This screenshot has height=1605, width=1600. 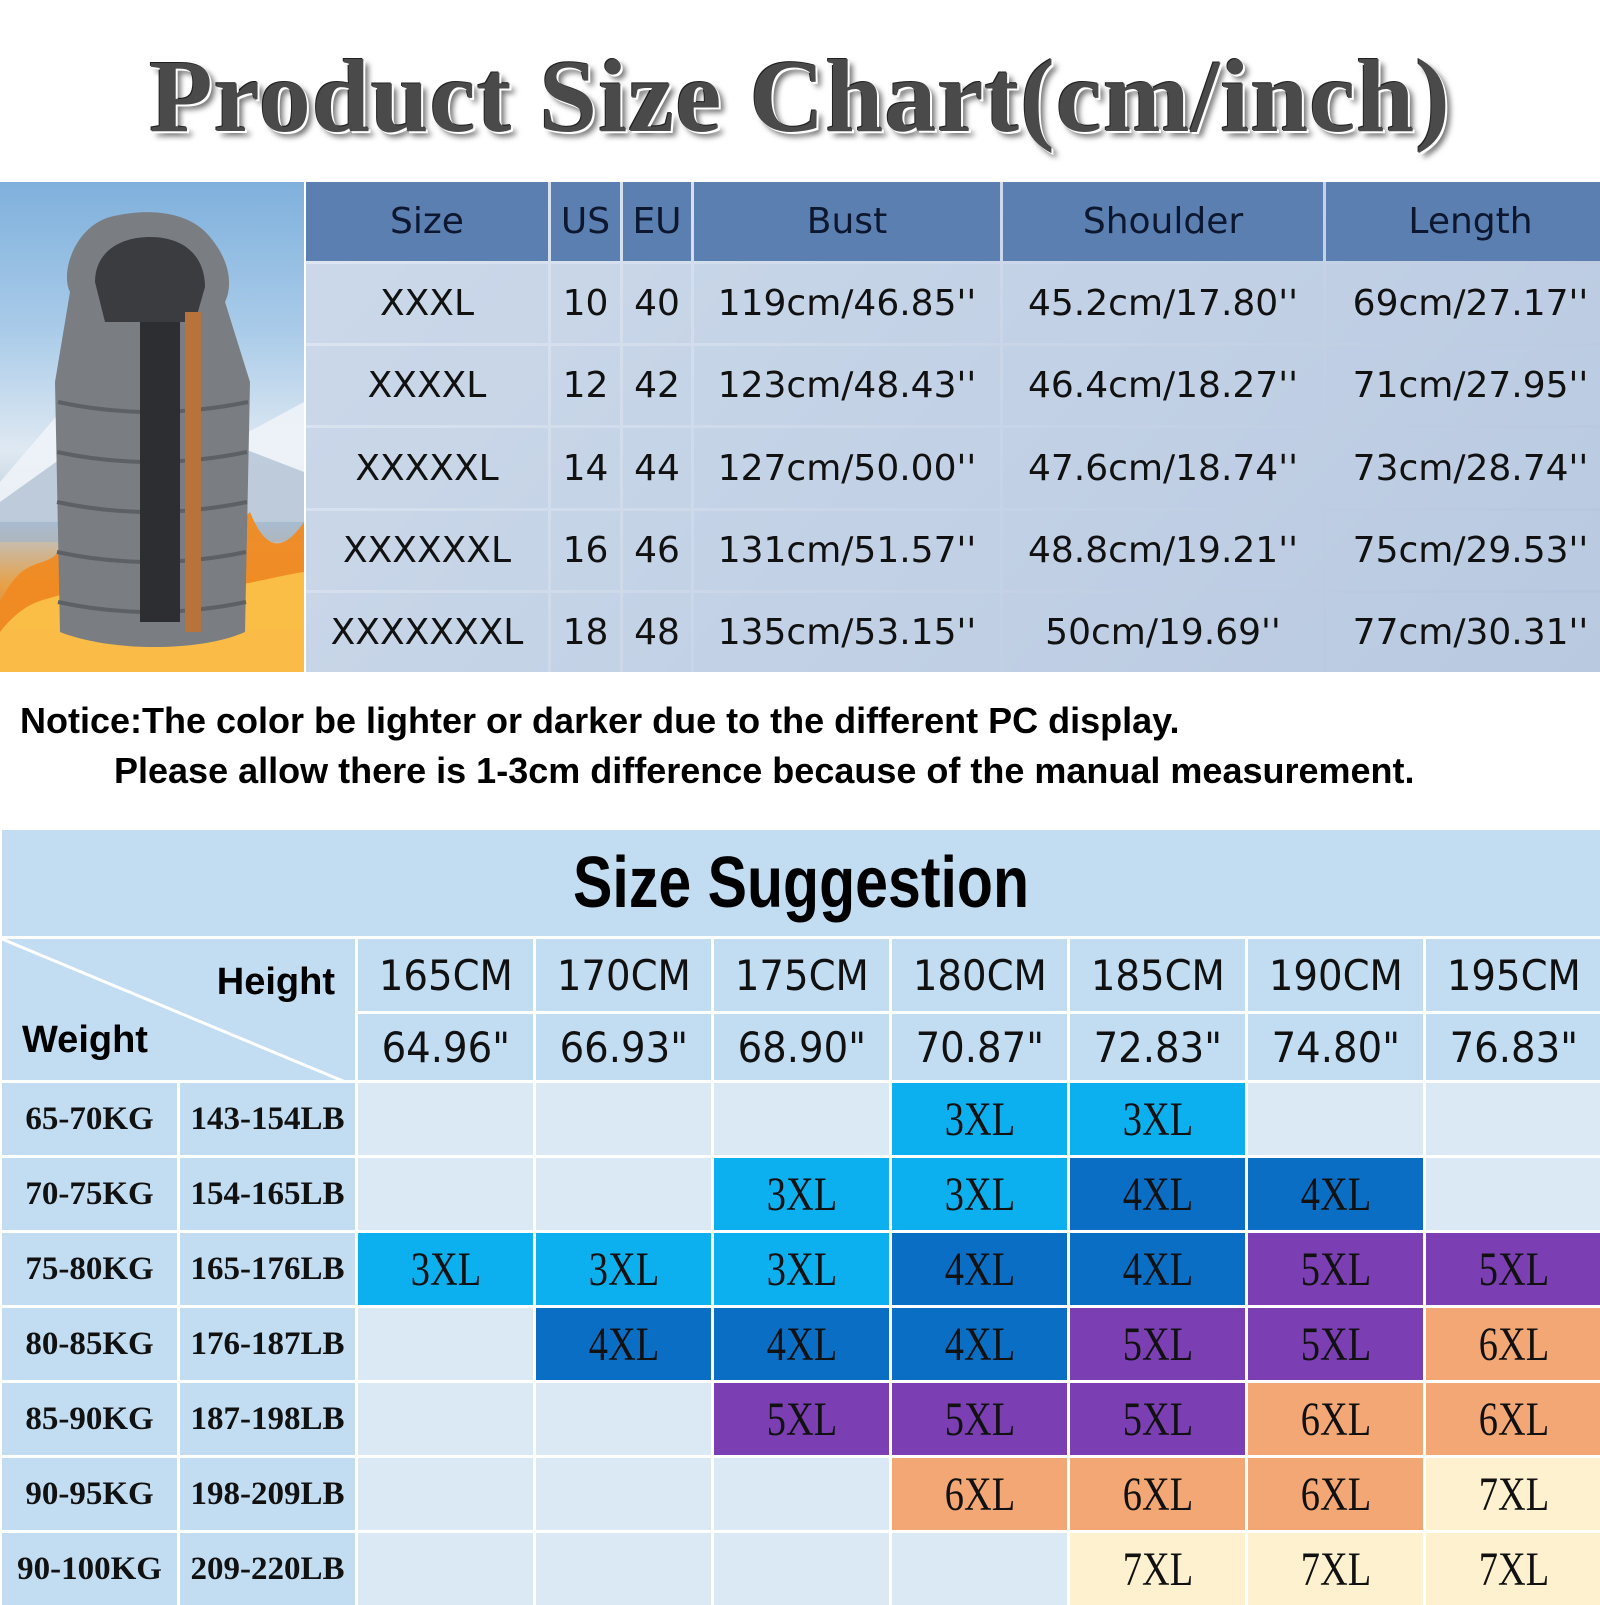 What do you see at coordinates (427, 632) in the screenshot?
I see `table-cell: XXXXXXXL` at bounding box center [427, 632].